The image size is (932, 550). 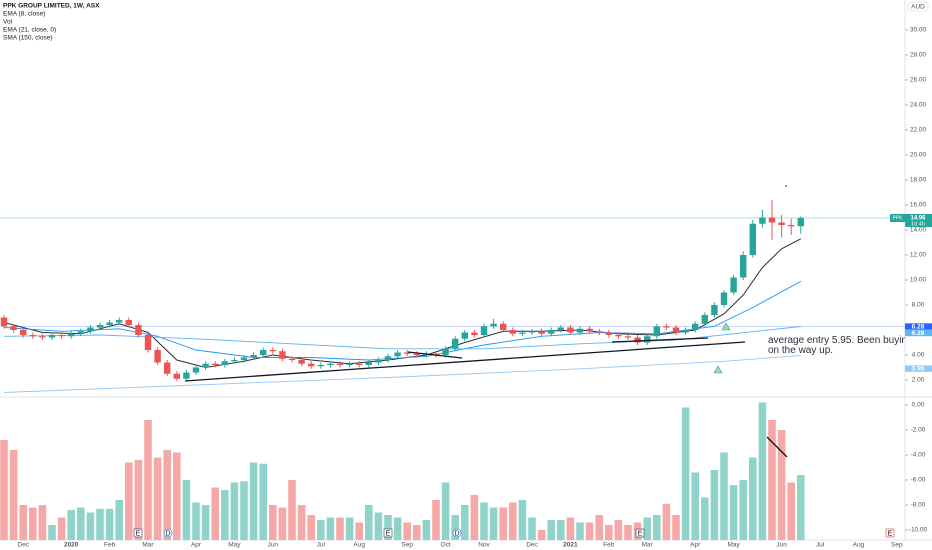 I want to click on y-tick-label: 20.00, so click(x=918, y=155).